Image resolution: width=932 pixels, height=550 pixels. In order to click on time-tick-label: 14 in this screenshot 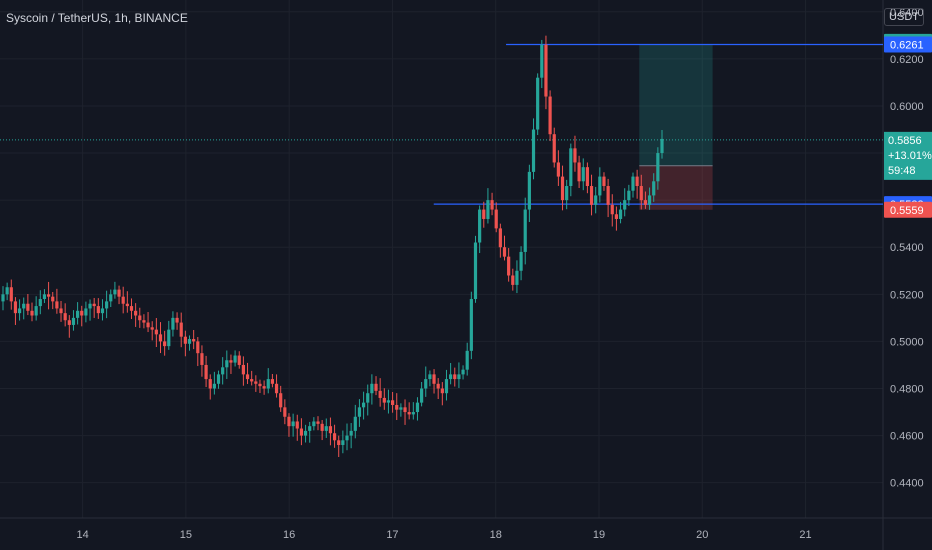, I will do `click(82, 535)`.